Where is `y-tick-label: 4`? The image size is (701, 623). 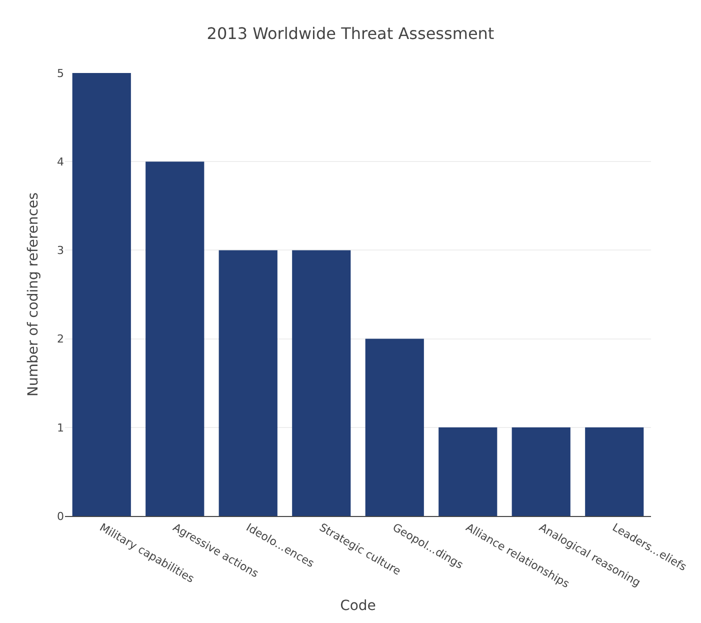 y-tick-label: 4 is located at coordinates (60, 161).